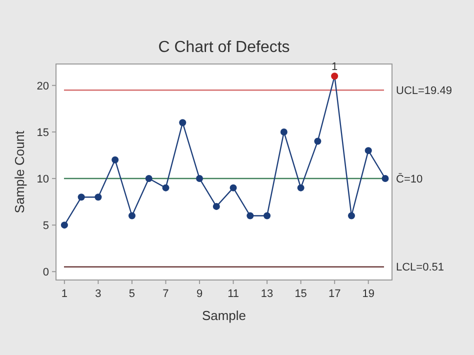 The image size is (474, 355). Describe the element at coordinates (165, 294) in the screenshot. I see `x-tick-label: 7` at that location.